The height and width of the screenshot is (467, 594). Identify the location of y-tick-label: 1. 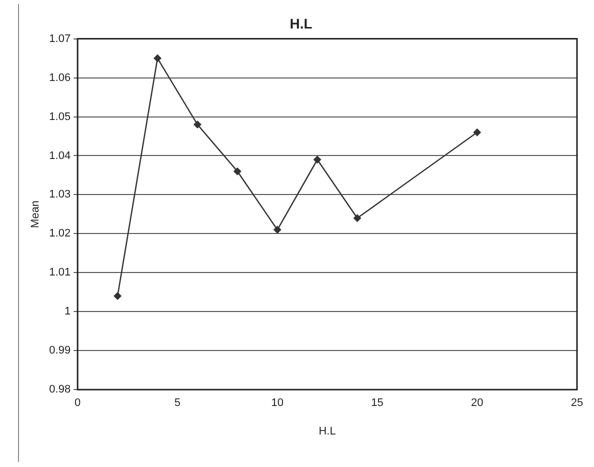
(67, 312).